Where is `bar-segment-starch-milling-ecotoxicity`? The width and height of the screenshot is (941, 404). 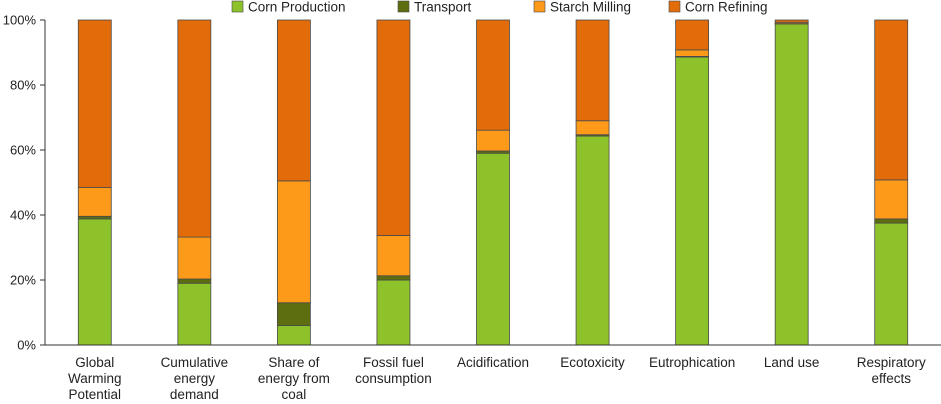
bar-segment-starch-milling-ecotoxicity is located at coordinates (592, 128).